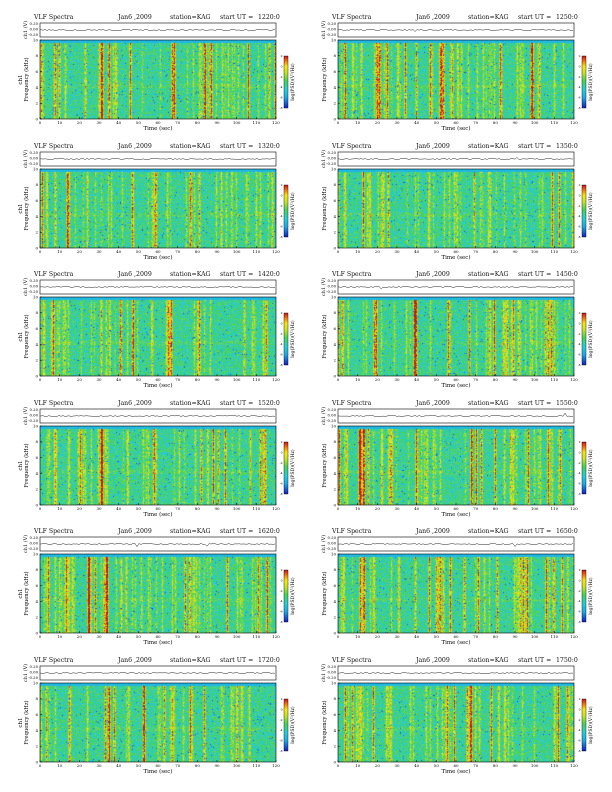 This screenshot has width=612, height=792. Describe the element at coordinates (99, 251) in the screenshot. I see `x-tick-label: 30` at that location.